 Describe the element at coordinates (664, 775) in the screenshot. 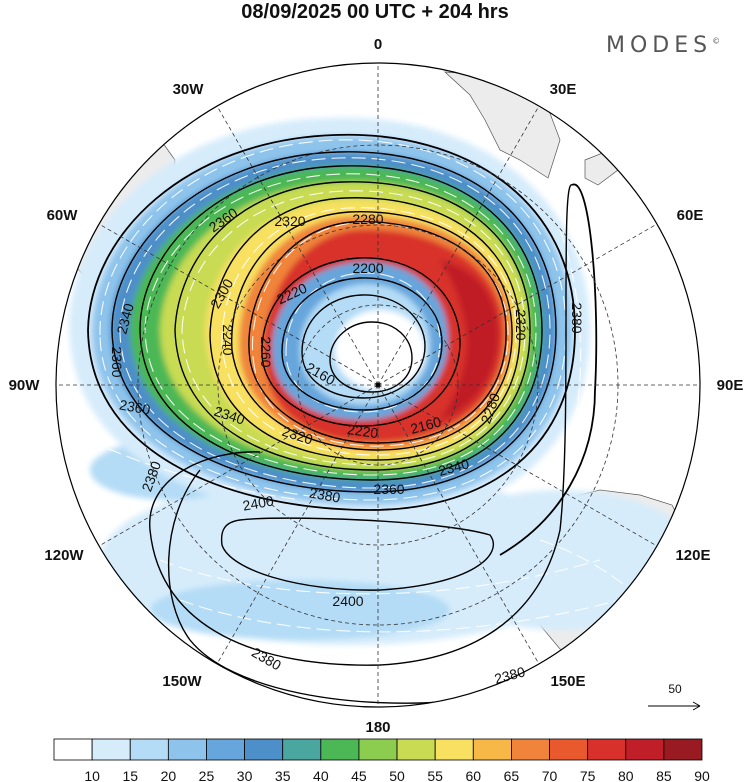

I see `colorbar-tick-label: 85` at that location.